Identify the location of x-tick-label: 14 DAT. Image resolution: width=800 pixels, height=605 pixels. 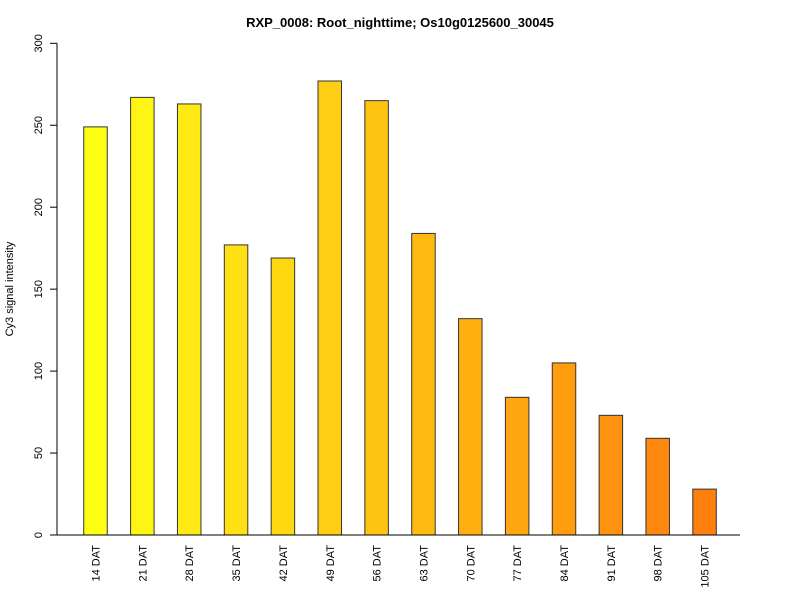
(97, 563).